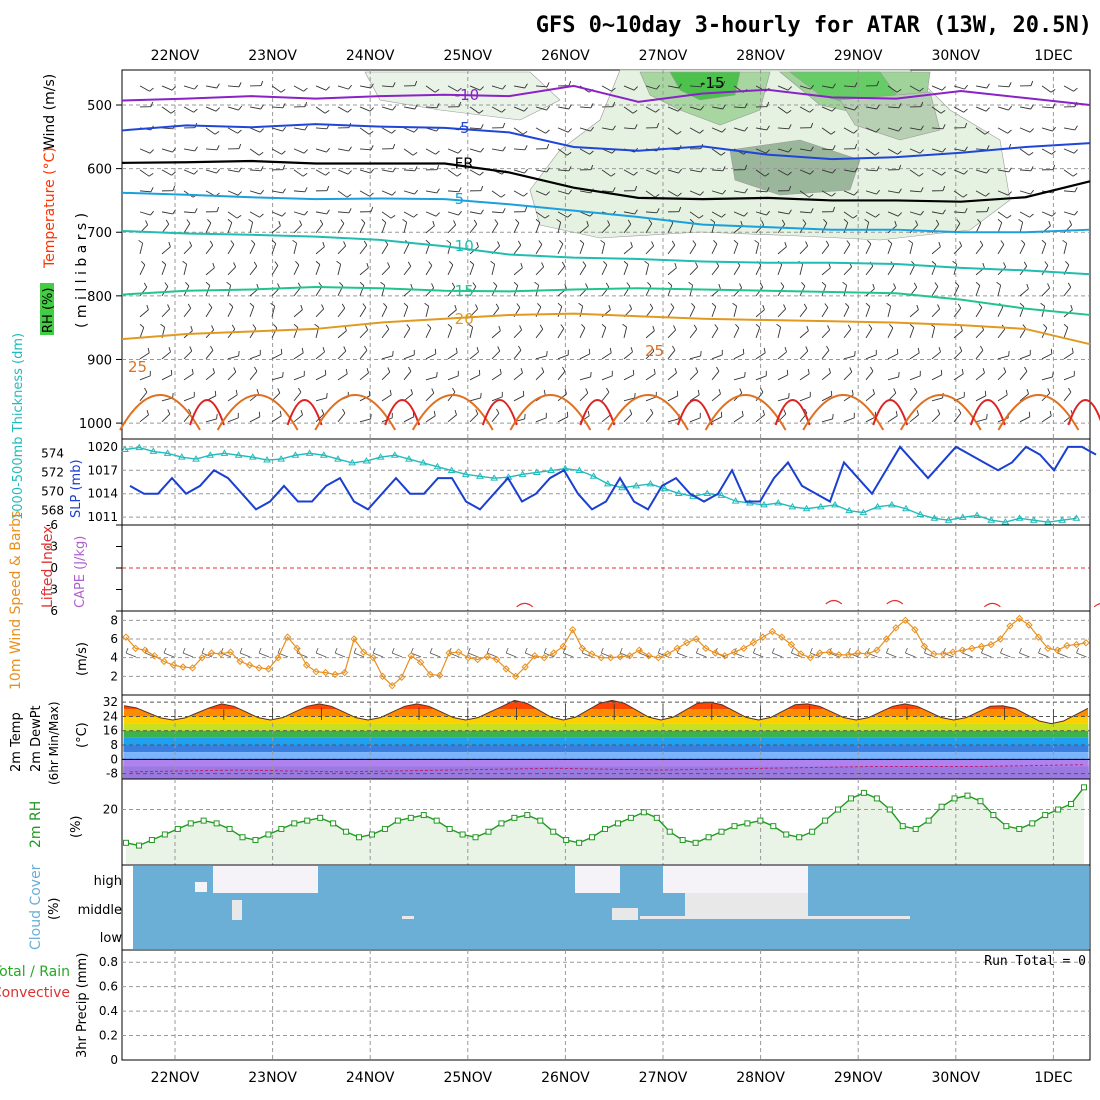 The width and height of the screenshot is (1100, 1100). What do you see at coordinates (359, 837) in the screenshot?
I see `rh2m-marker` at bounding box center [359, 837].